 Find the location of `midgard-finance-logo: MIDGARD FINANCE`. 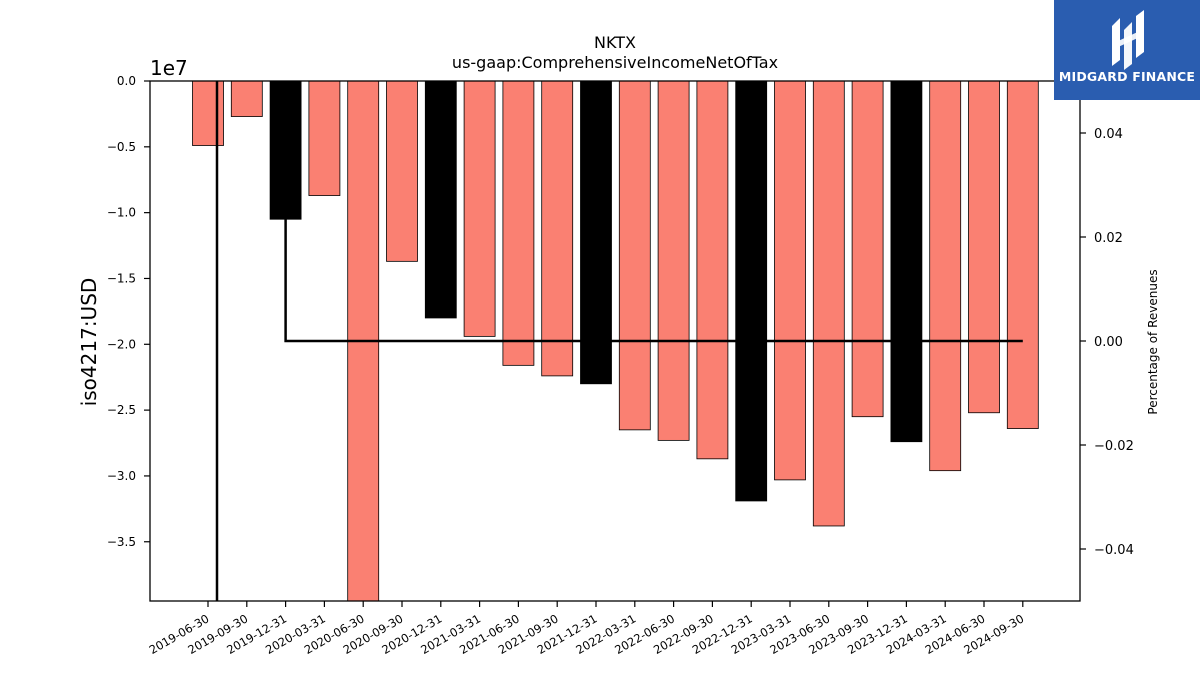

midgard-finance-logo: MIDGARD FINANCE is located at coordinates (1127, 50).